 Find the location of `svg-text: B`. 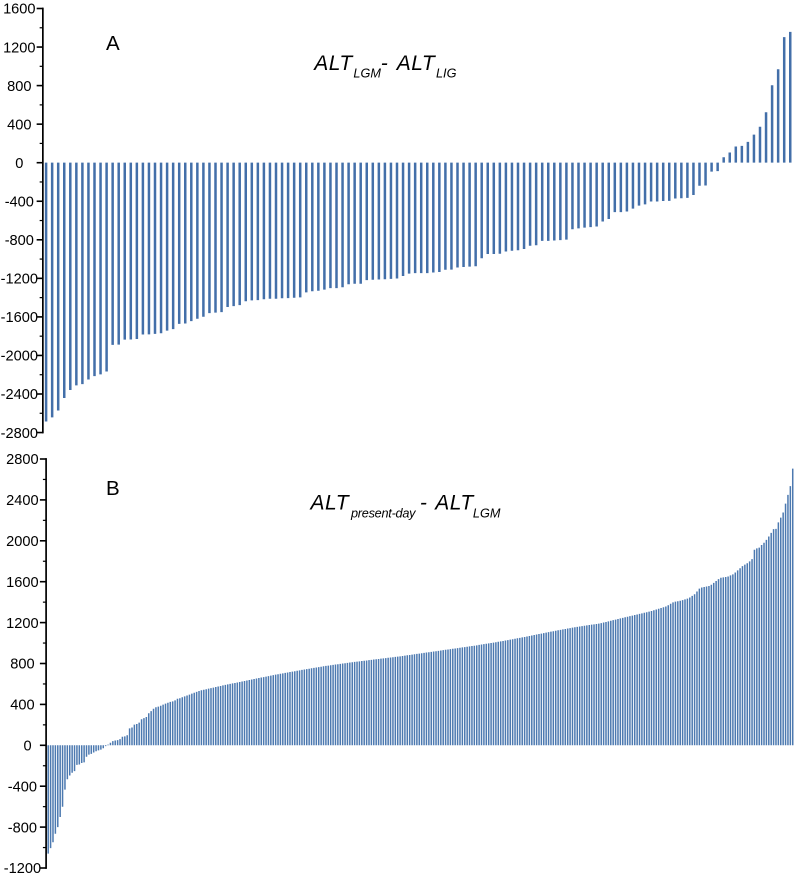

svg-text: B is located at coordinates (113, 488).